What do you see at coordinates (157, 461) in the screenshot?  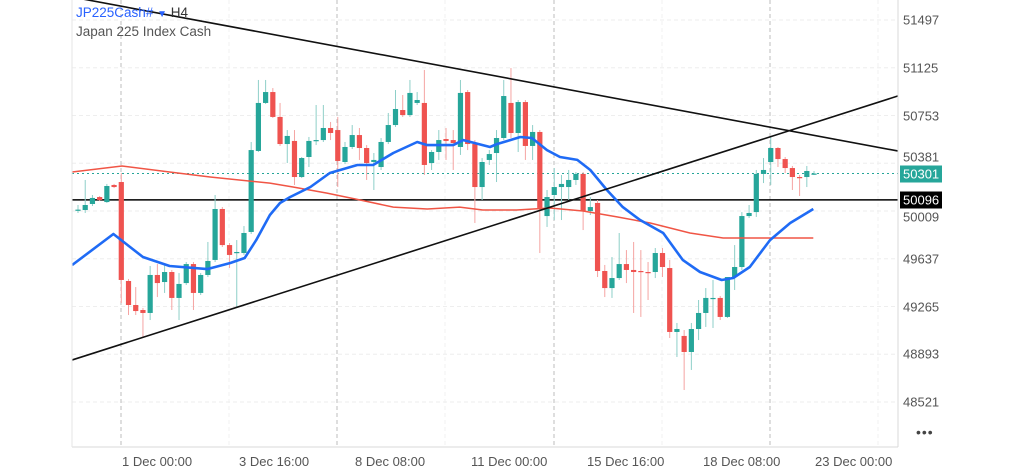 I see `time-tick-label: 1 Dec 00:00` at bounding box center [157, 461].